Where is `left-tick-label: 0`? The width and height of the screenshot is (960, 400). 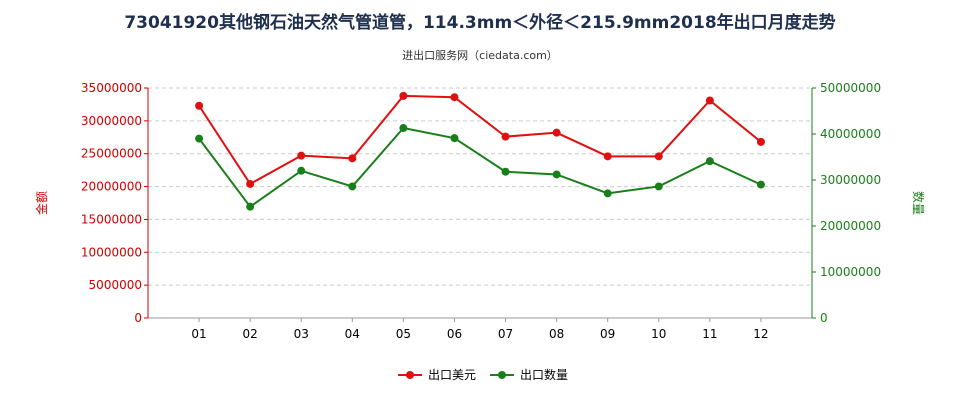
left-tick-label: 0 is located at coordinates (138, 318).